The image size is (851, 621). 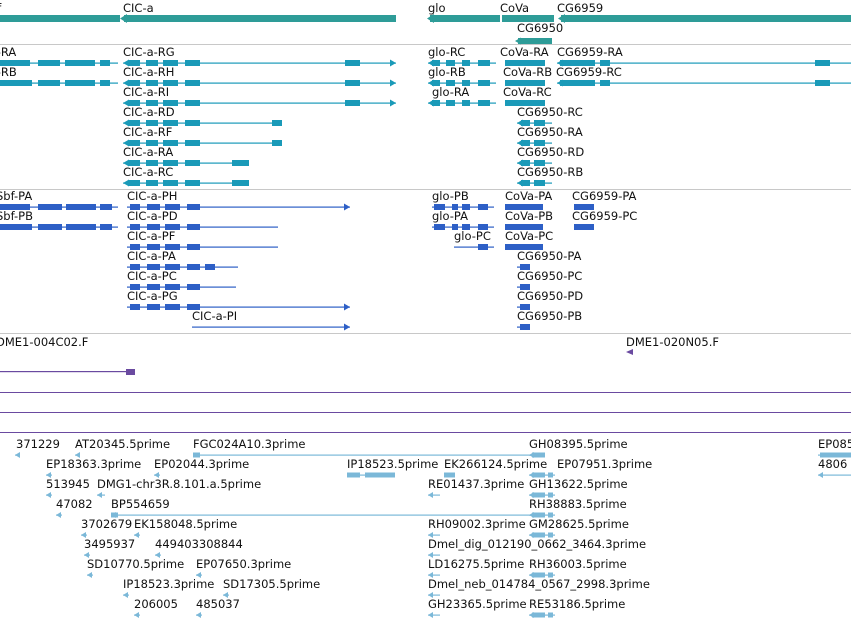 What do you see at coordinates (126, 103) in the screenshot?
I see `mrna-clc-a-ri-arrow` at bounding box center [126, 103].